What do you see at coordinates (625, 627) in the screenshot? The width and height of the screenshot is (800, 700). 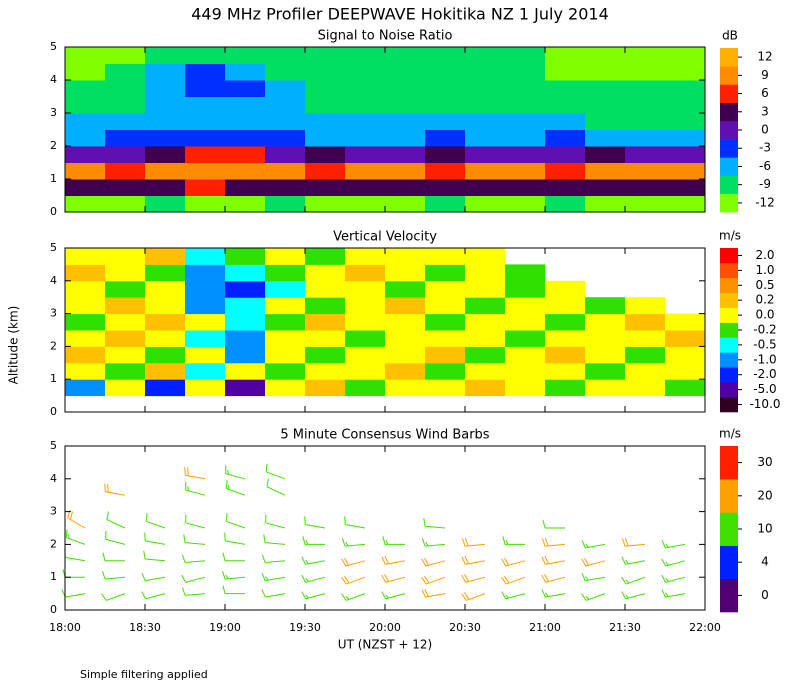 I see `x-tick-label: 21:30` at bounding box center [625, 627].